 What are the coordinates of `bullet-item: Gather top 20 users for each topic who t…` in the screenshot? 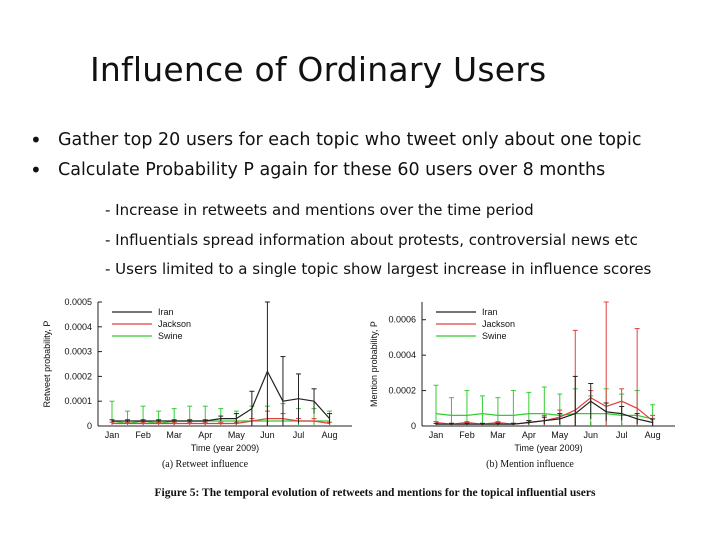 It's located at (375, 140).